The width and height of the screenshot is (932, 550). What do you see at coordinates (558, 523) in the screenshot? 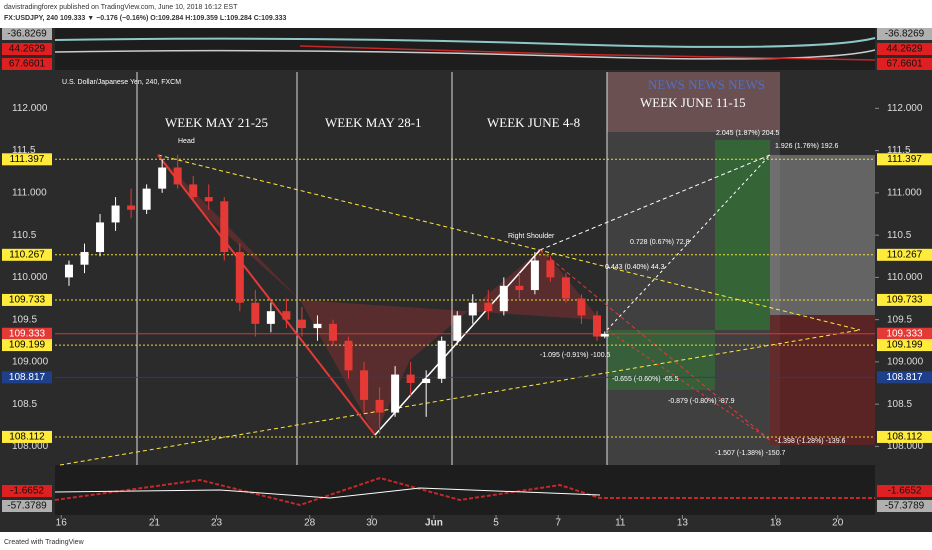
I see `x-tick-label: 7` at bounding box center [558, 523].